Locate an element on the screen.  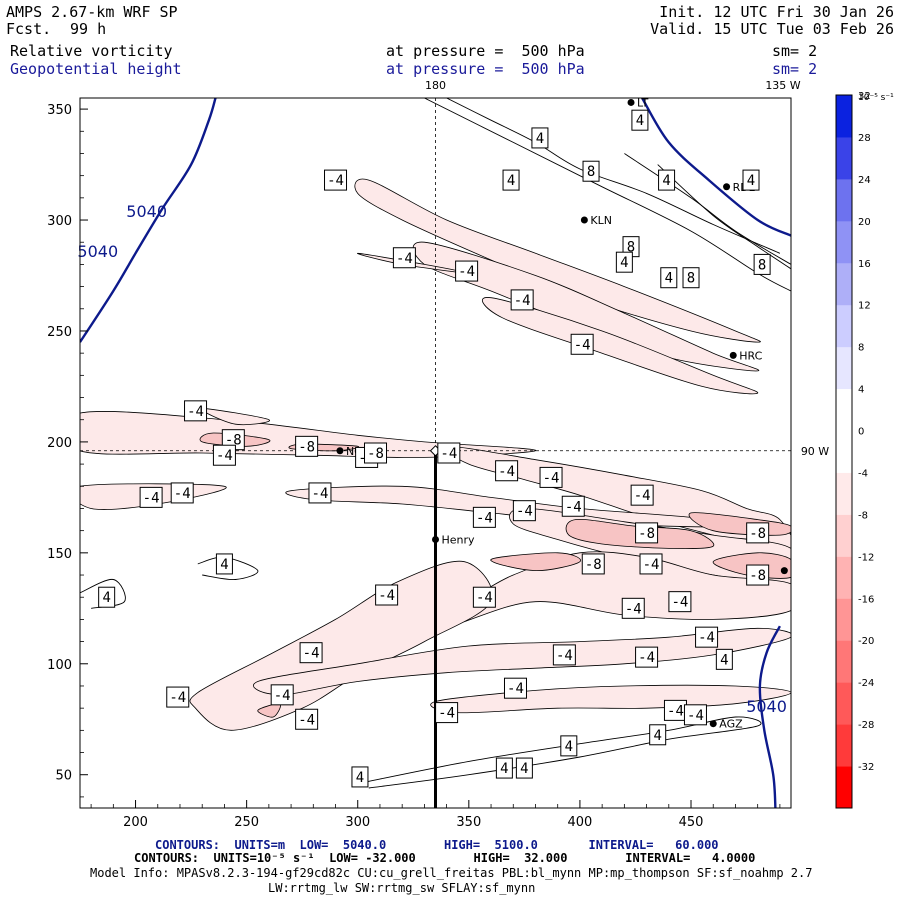
station-label: LT is located at coordinates (643, 102).